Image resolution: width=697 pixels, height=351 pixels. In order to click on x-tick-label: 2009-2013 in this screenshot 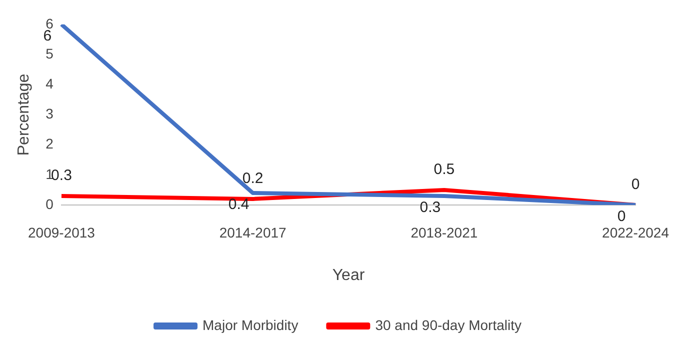, I will do `click(62, 232)`.